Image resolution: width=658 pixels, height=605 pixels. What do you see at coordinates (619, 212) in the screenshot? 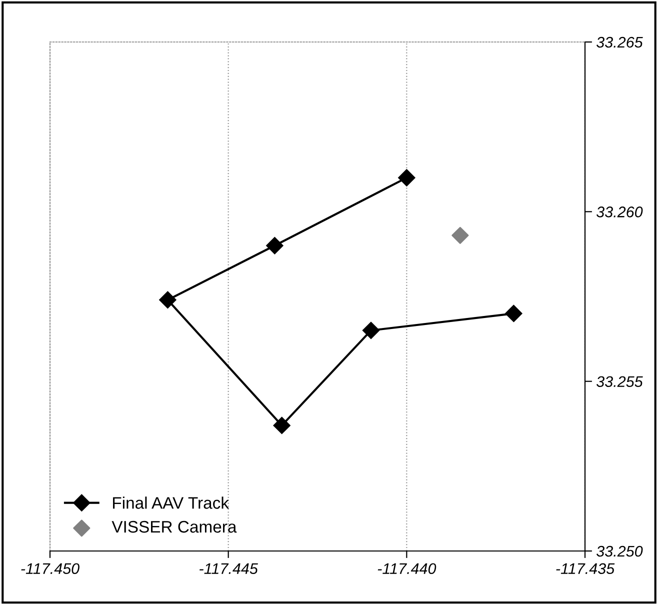
I see `y-tick-label: 33.260` at bounding box center [619, 212].